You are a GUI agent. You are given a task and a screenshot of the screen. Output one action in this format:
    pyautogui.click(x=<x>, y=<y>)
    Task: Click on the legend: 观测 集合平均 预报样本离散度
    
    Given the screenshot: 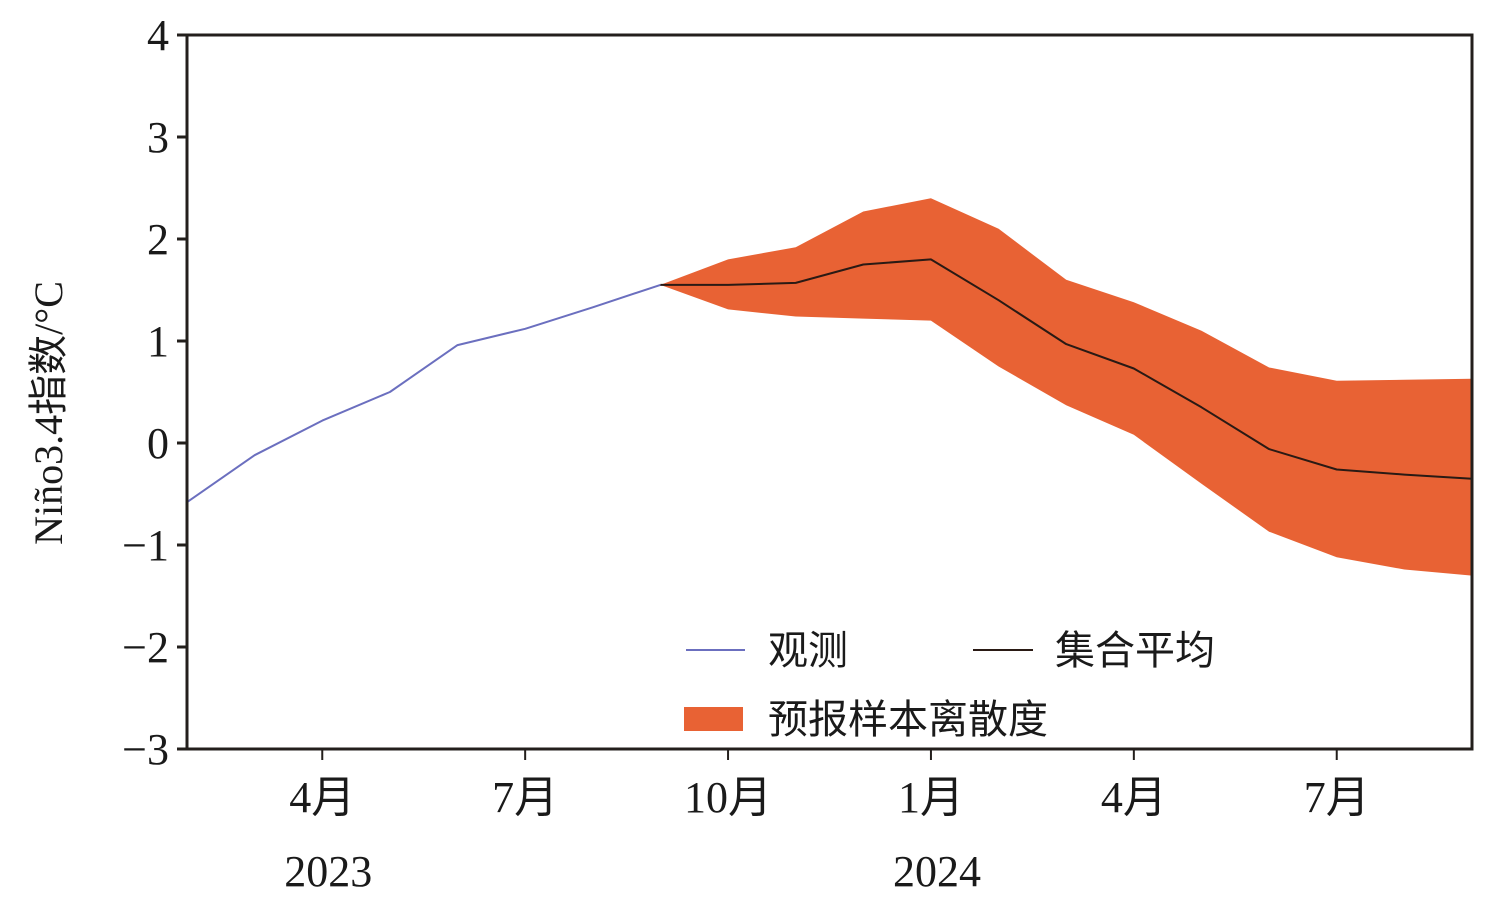 What is the action you would take?
    pyautogui.click(x=949, y=685)
    